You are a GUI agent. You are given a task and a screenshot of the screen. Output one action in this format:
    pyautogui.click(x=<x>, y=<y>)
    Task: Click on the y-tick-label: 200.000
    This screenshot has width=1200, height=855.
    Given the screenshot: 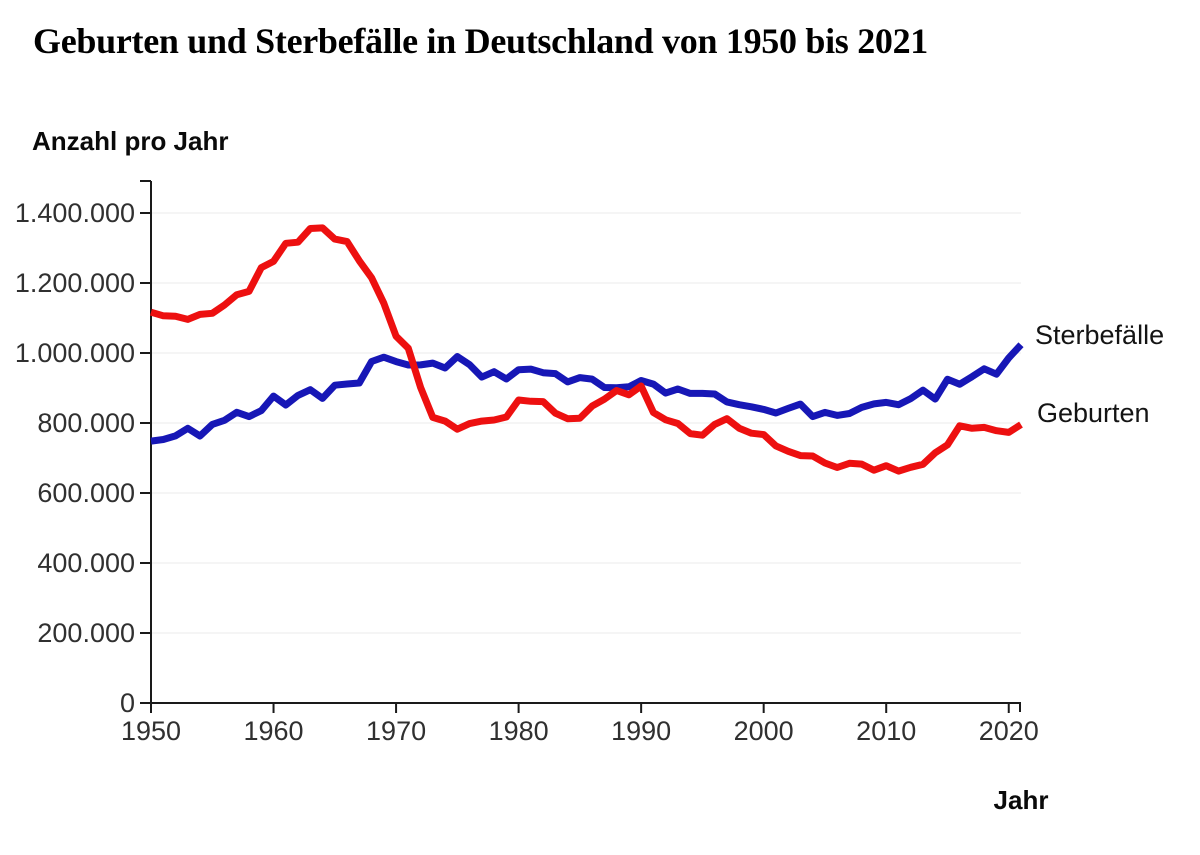 What is the action you would take?
    pyautogui.click(x=86, y=633)
    